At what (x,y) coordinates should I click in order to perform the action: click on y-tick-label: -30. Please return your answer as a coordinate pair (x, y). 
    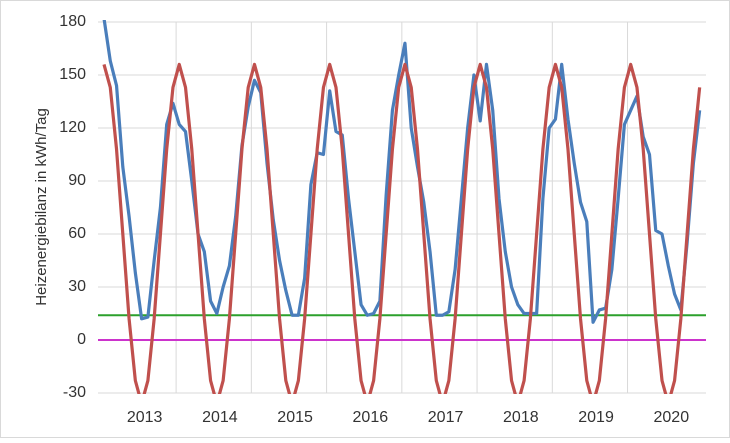
    Looking at the image, I should click on (74, 392).